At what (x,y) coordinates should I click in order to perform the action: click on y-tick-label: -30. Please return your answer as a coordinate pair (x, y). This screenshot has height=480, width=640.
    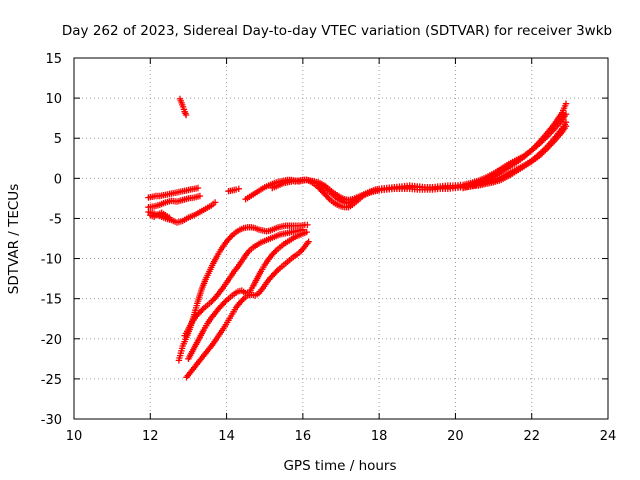
    Looking at the image, I should click on (51, 420).